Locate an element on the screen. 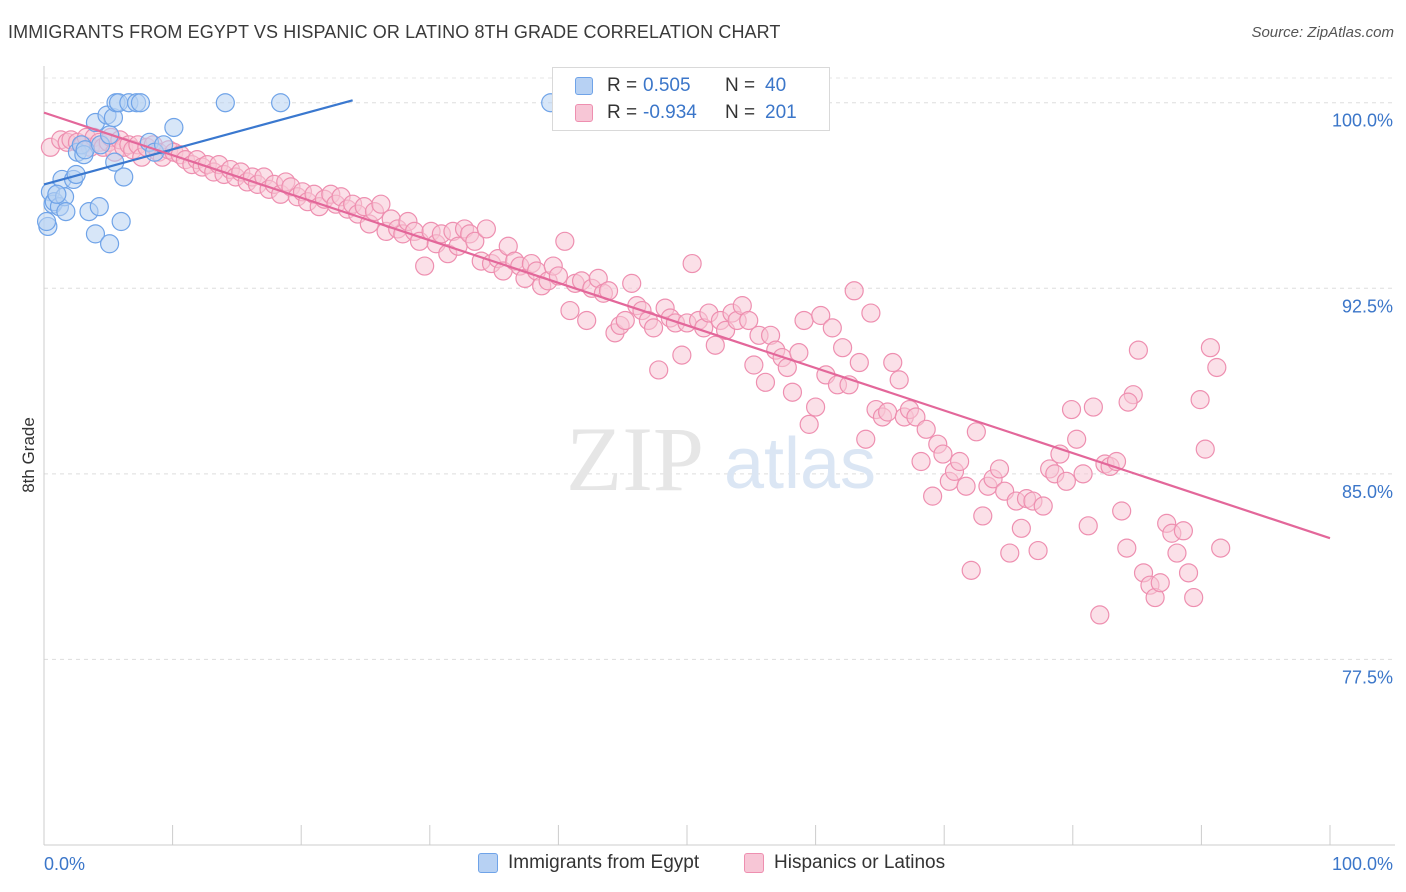  n-label: N = is located at coordinates (740, 112).